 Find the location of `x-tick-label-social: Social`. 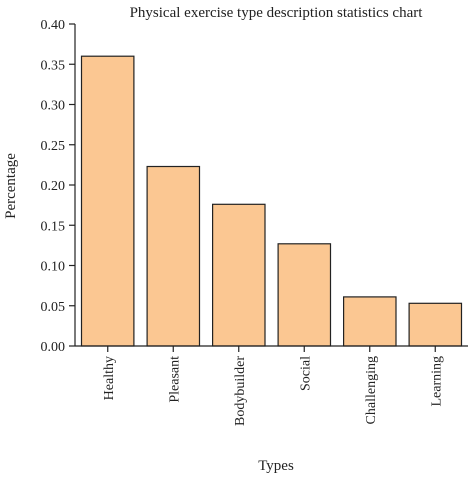

x-tick-label-social: Social is located at coordinates (305, 373).